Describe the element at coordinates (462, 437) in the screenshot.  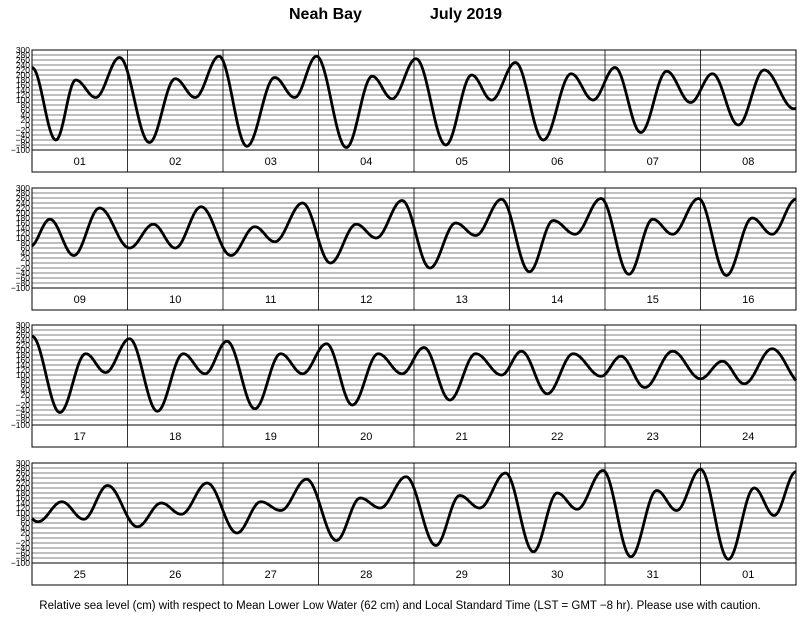
I see `day-label: 21` at that location.